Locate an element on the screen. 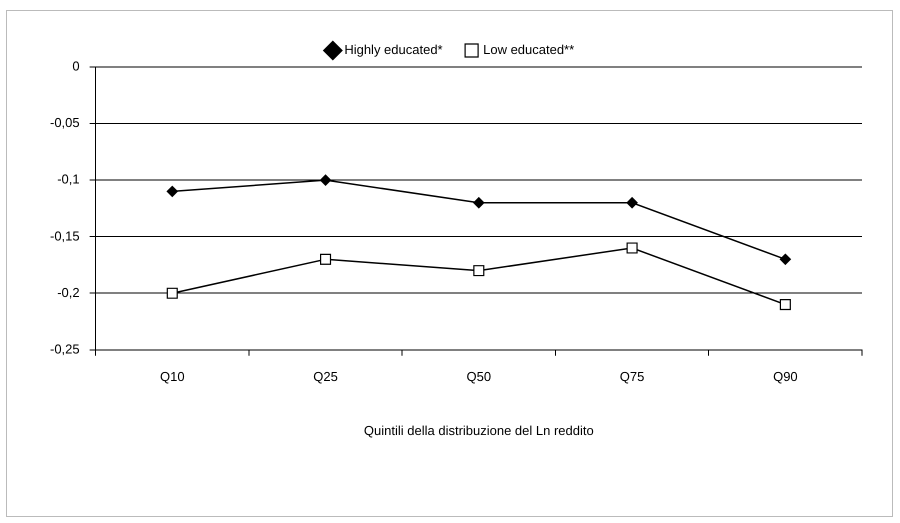  x-tick-label: Q10 is located at coordinates (172, 376).